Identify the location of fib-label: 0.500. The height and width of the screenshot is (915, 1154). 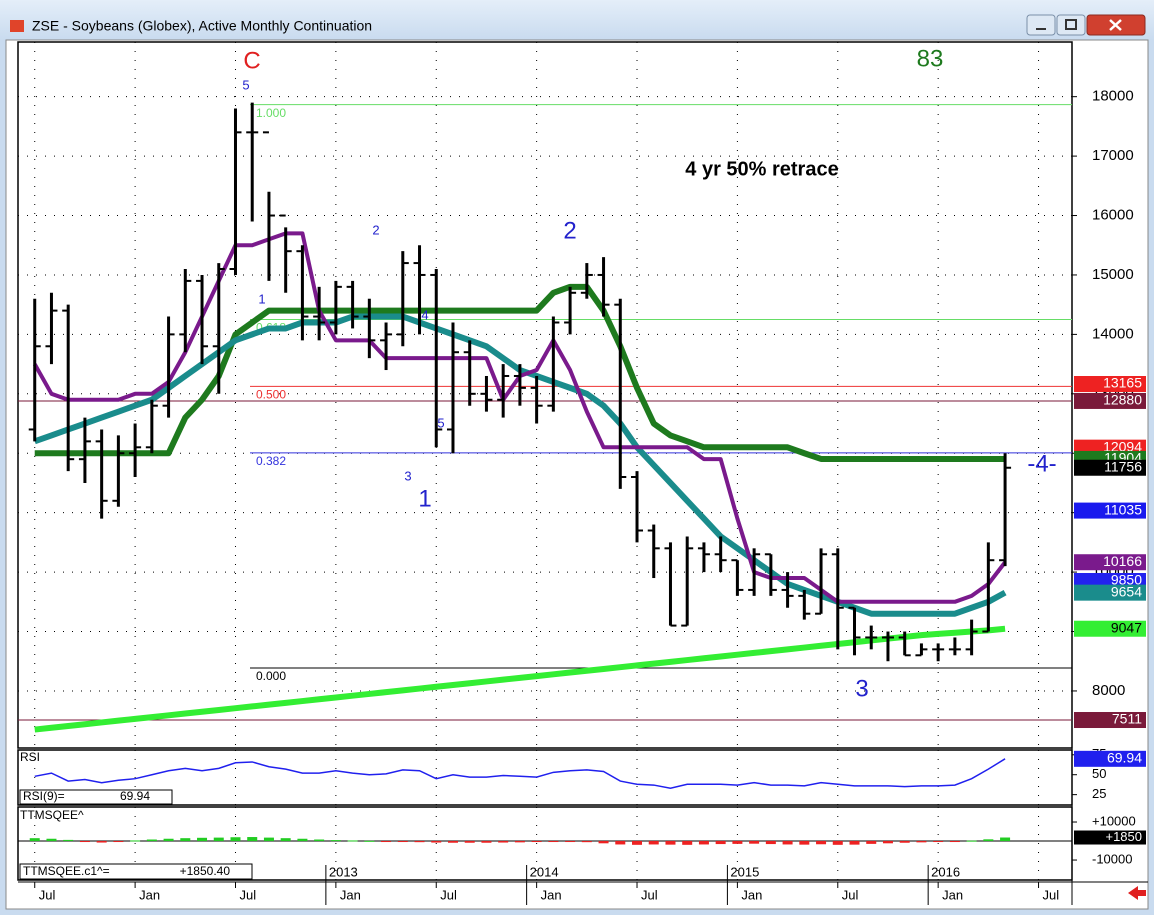
(271, 394).